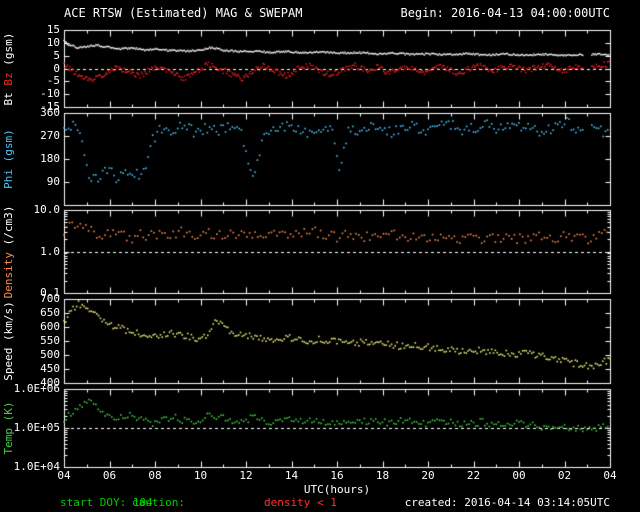  What do you see at coordinates (382, 475) in the screenshot?
I see `x-tick-label: 18` at bounding box center [382, 475].